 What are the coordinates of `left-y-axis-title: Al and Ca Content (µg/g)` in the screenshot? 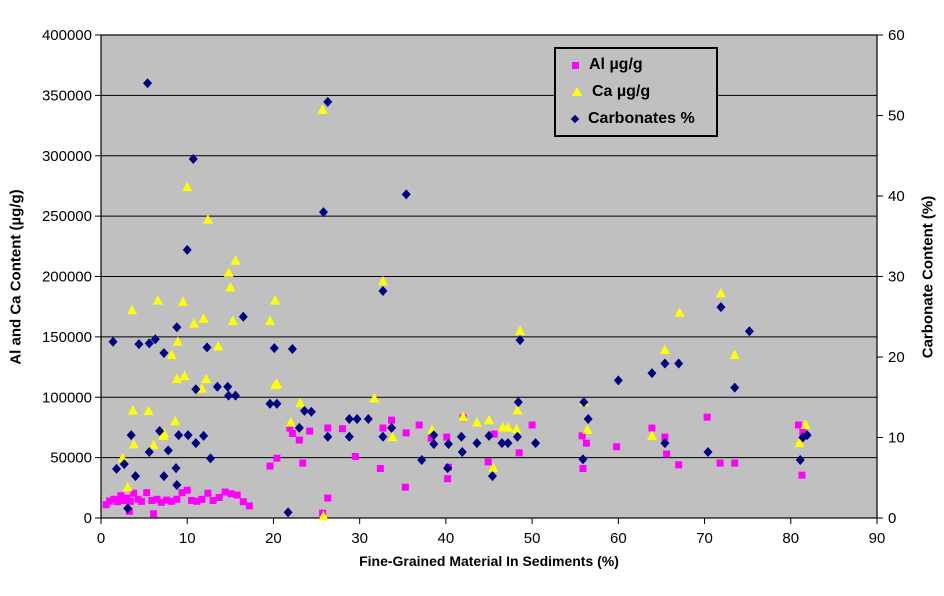 It's located at (16, 277).